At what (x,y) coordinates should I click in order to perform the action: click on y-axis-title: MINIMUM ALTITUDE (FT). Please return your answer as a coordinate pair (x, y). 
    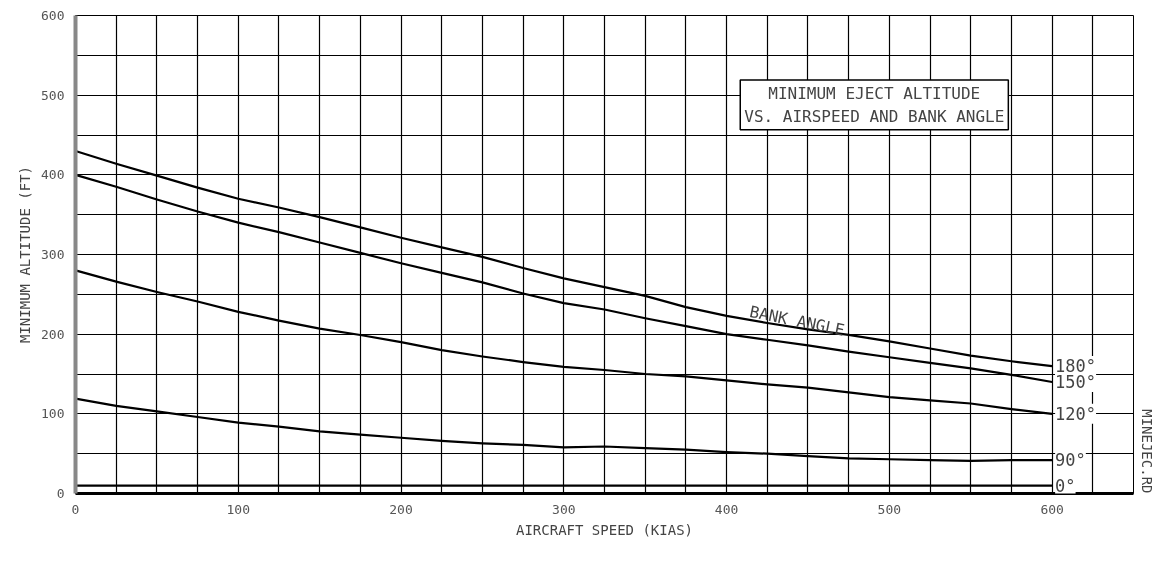
    Looking at the image, I should click on (25, 254).